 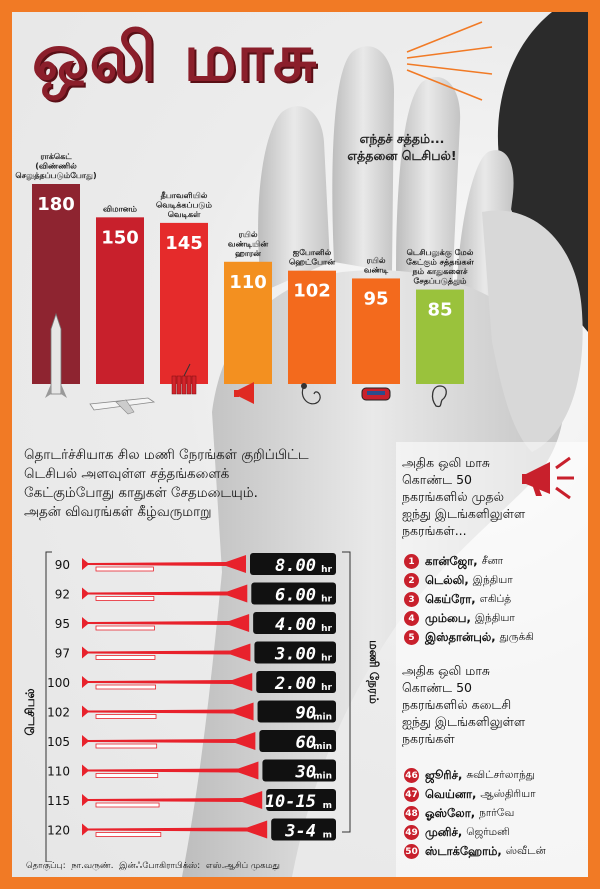 I want to click on rocket-icon, so click(x=56, y=355).